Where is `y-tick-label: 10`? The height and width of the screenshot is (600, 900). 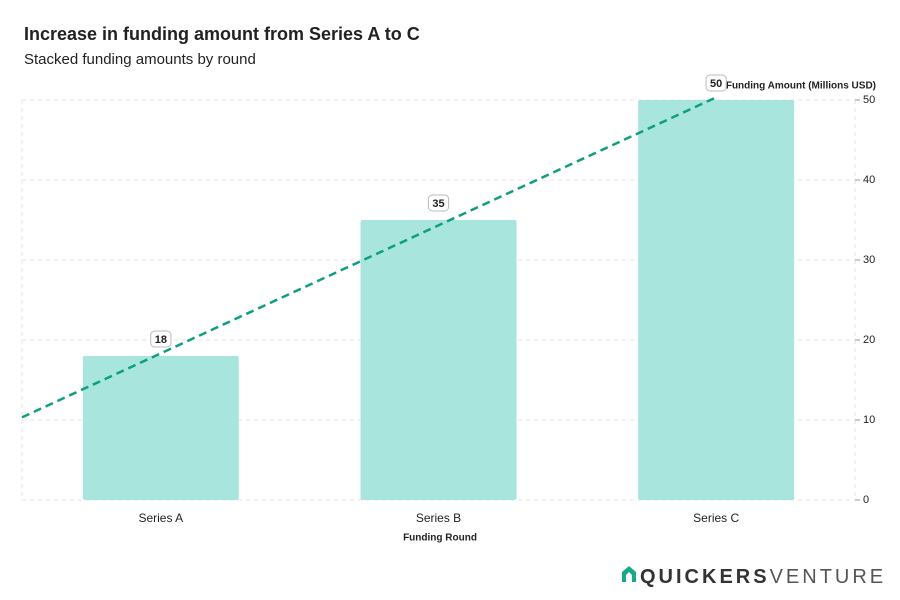 y-tick-label: 10 is located at coordinates (869, 420).